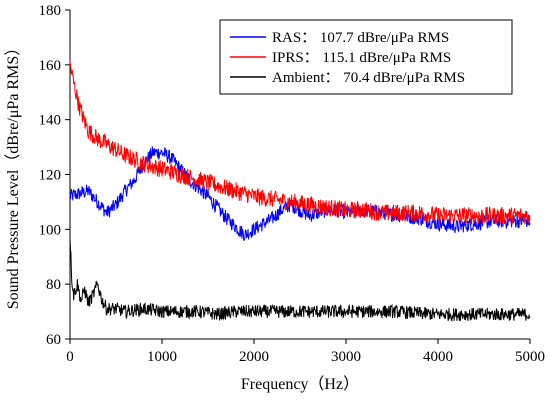 This screenshot has width=550, height=408. Describe the element at coordinates (13, 174) in the screenshot. I see `y-axis-title: Sound Pressure Level（dBre/μPa RMS）` at that location.